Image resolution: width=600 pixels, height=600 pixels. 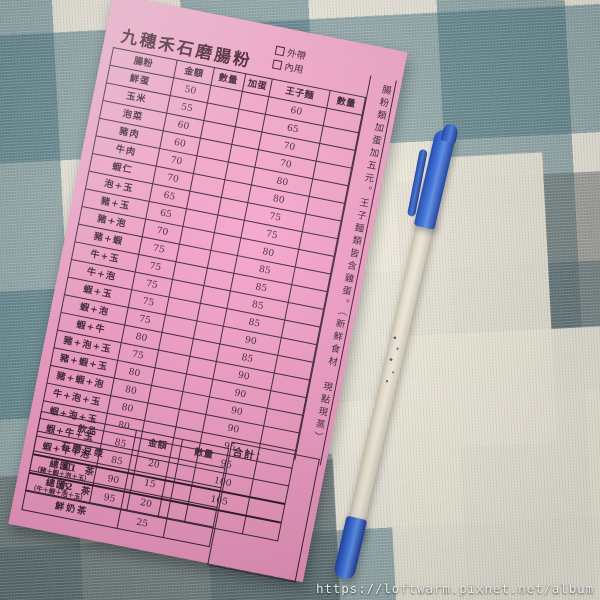 What do you see at coordinates (280, 50) in the screenshot?
I see `checkbox-icon-takeout` at bounding box center [280, 50].